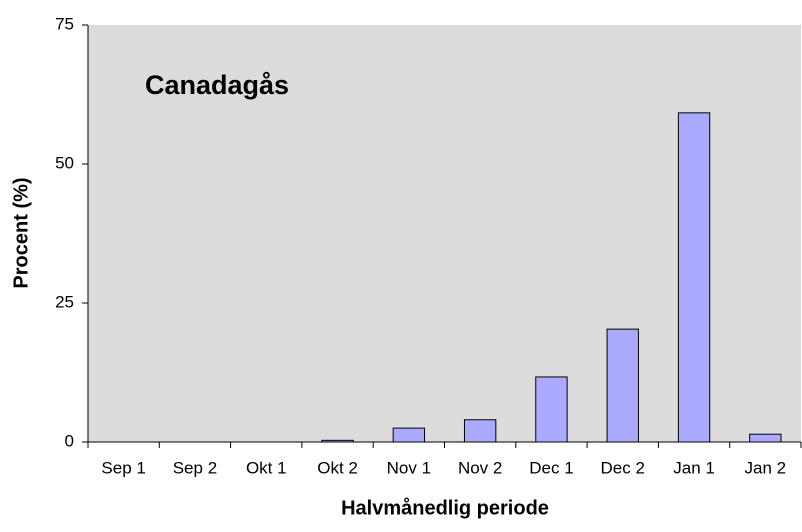 The width and height of the screenshot is (802, 532). Describe the element at coordinates (409, 467) in the screenshot. I see `x-tick-label: Nov 1` at that location.